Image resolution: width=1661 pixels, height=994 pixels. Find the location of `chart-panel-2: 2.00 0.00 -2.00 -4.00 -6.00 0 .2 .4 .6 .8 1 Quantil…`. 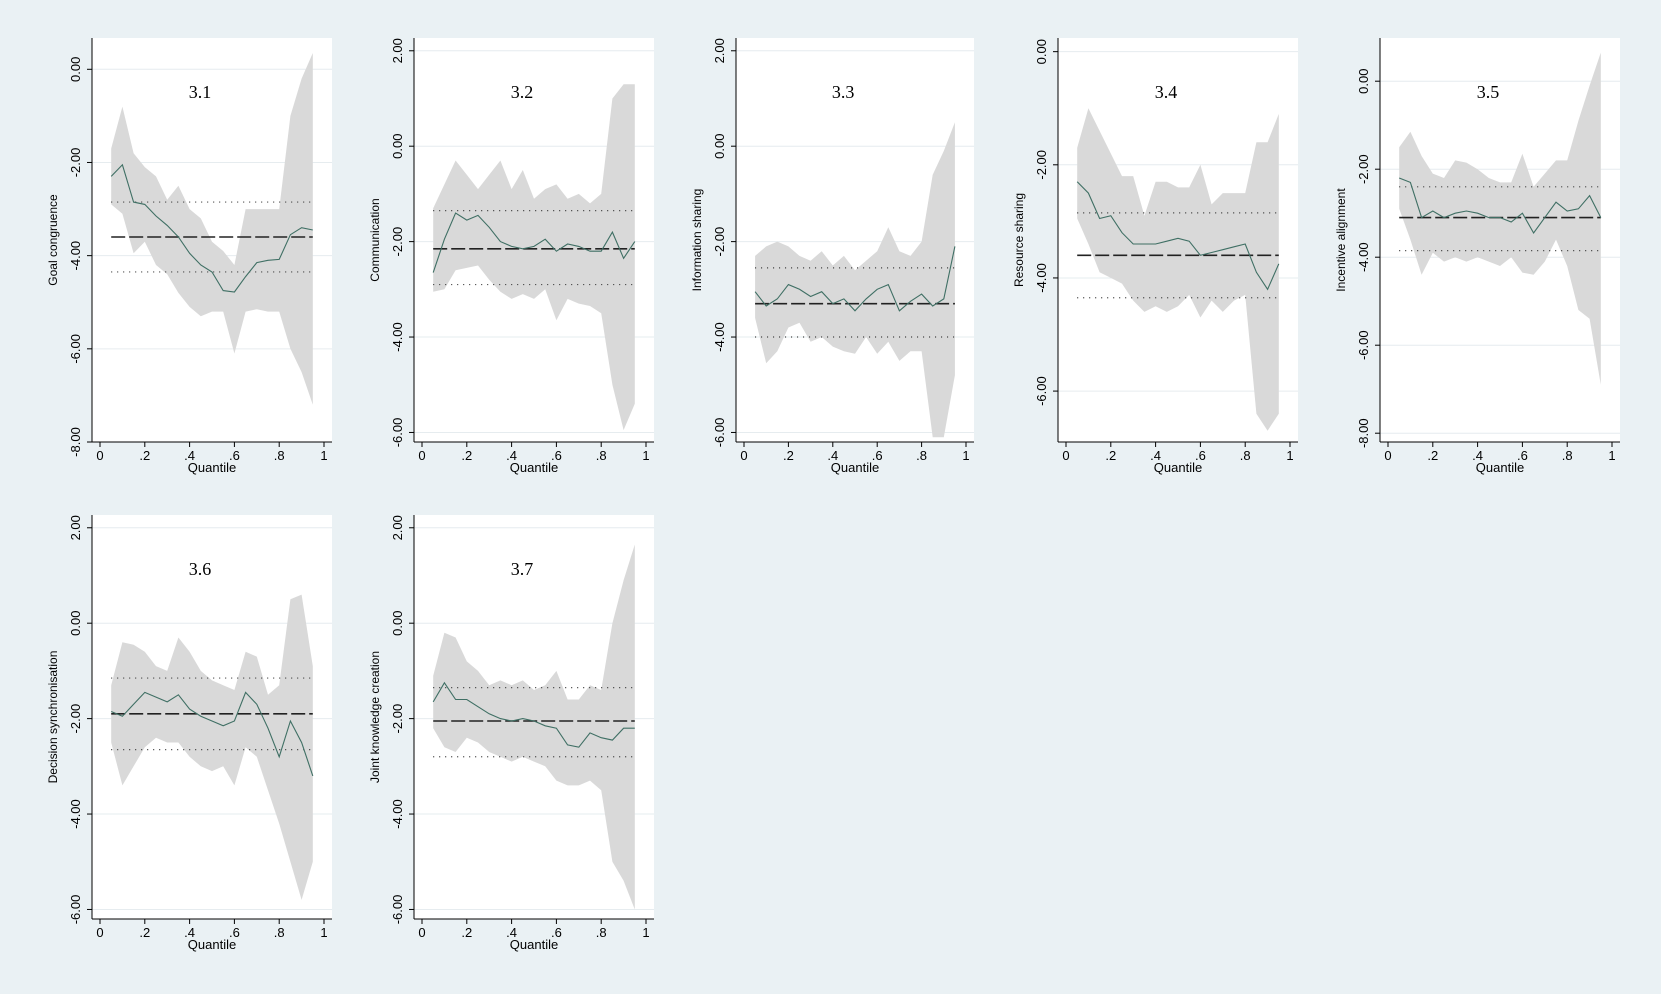

chart-panel-2: 2.00 0.00 -2.00 -4.00 -6.00 0 .2 .4 .6 .8 1 Quantil… is located at coordinates (511, 256).